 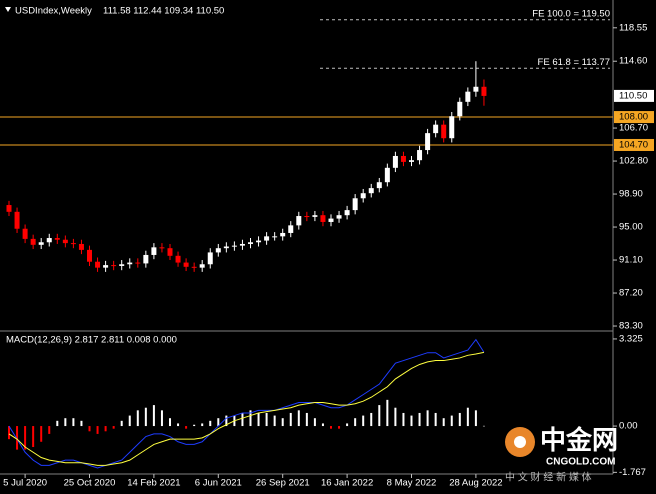 I want to click on ohlc-header: 111.58 112.44 109.34 110.50, so click(x=163, y=11).